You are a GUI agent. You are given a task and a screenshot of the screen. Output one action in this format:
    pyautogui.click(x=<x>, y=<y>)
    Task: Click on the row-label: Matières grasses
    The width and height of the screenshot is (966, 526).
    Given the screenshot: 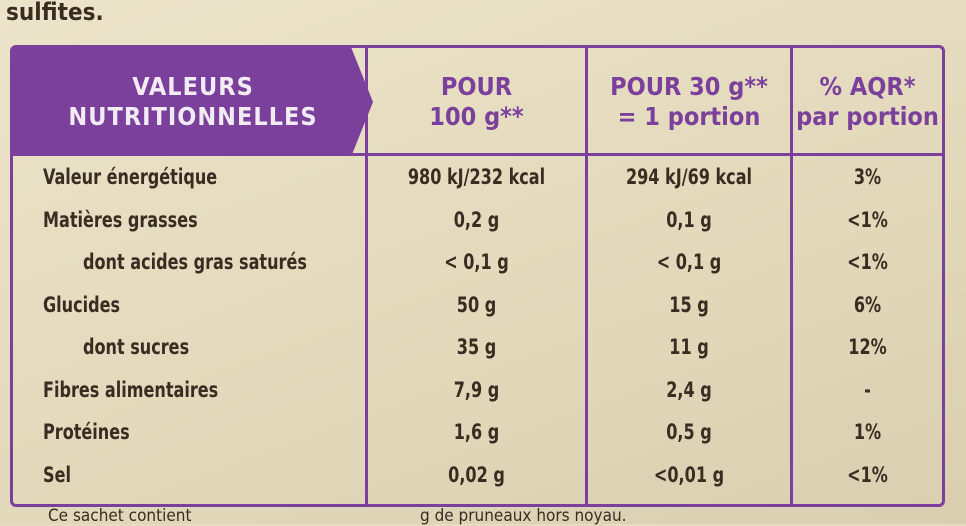 What is the action you would take?
    pyautogui.click(x=120, y=219)
    